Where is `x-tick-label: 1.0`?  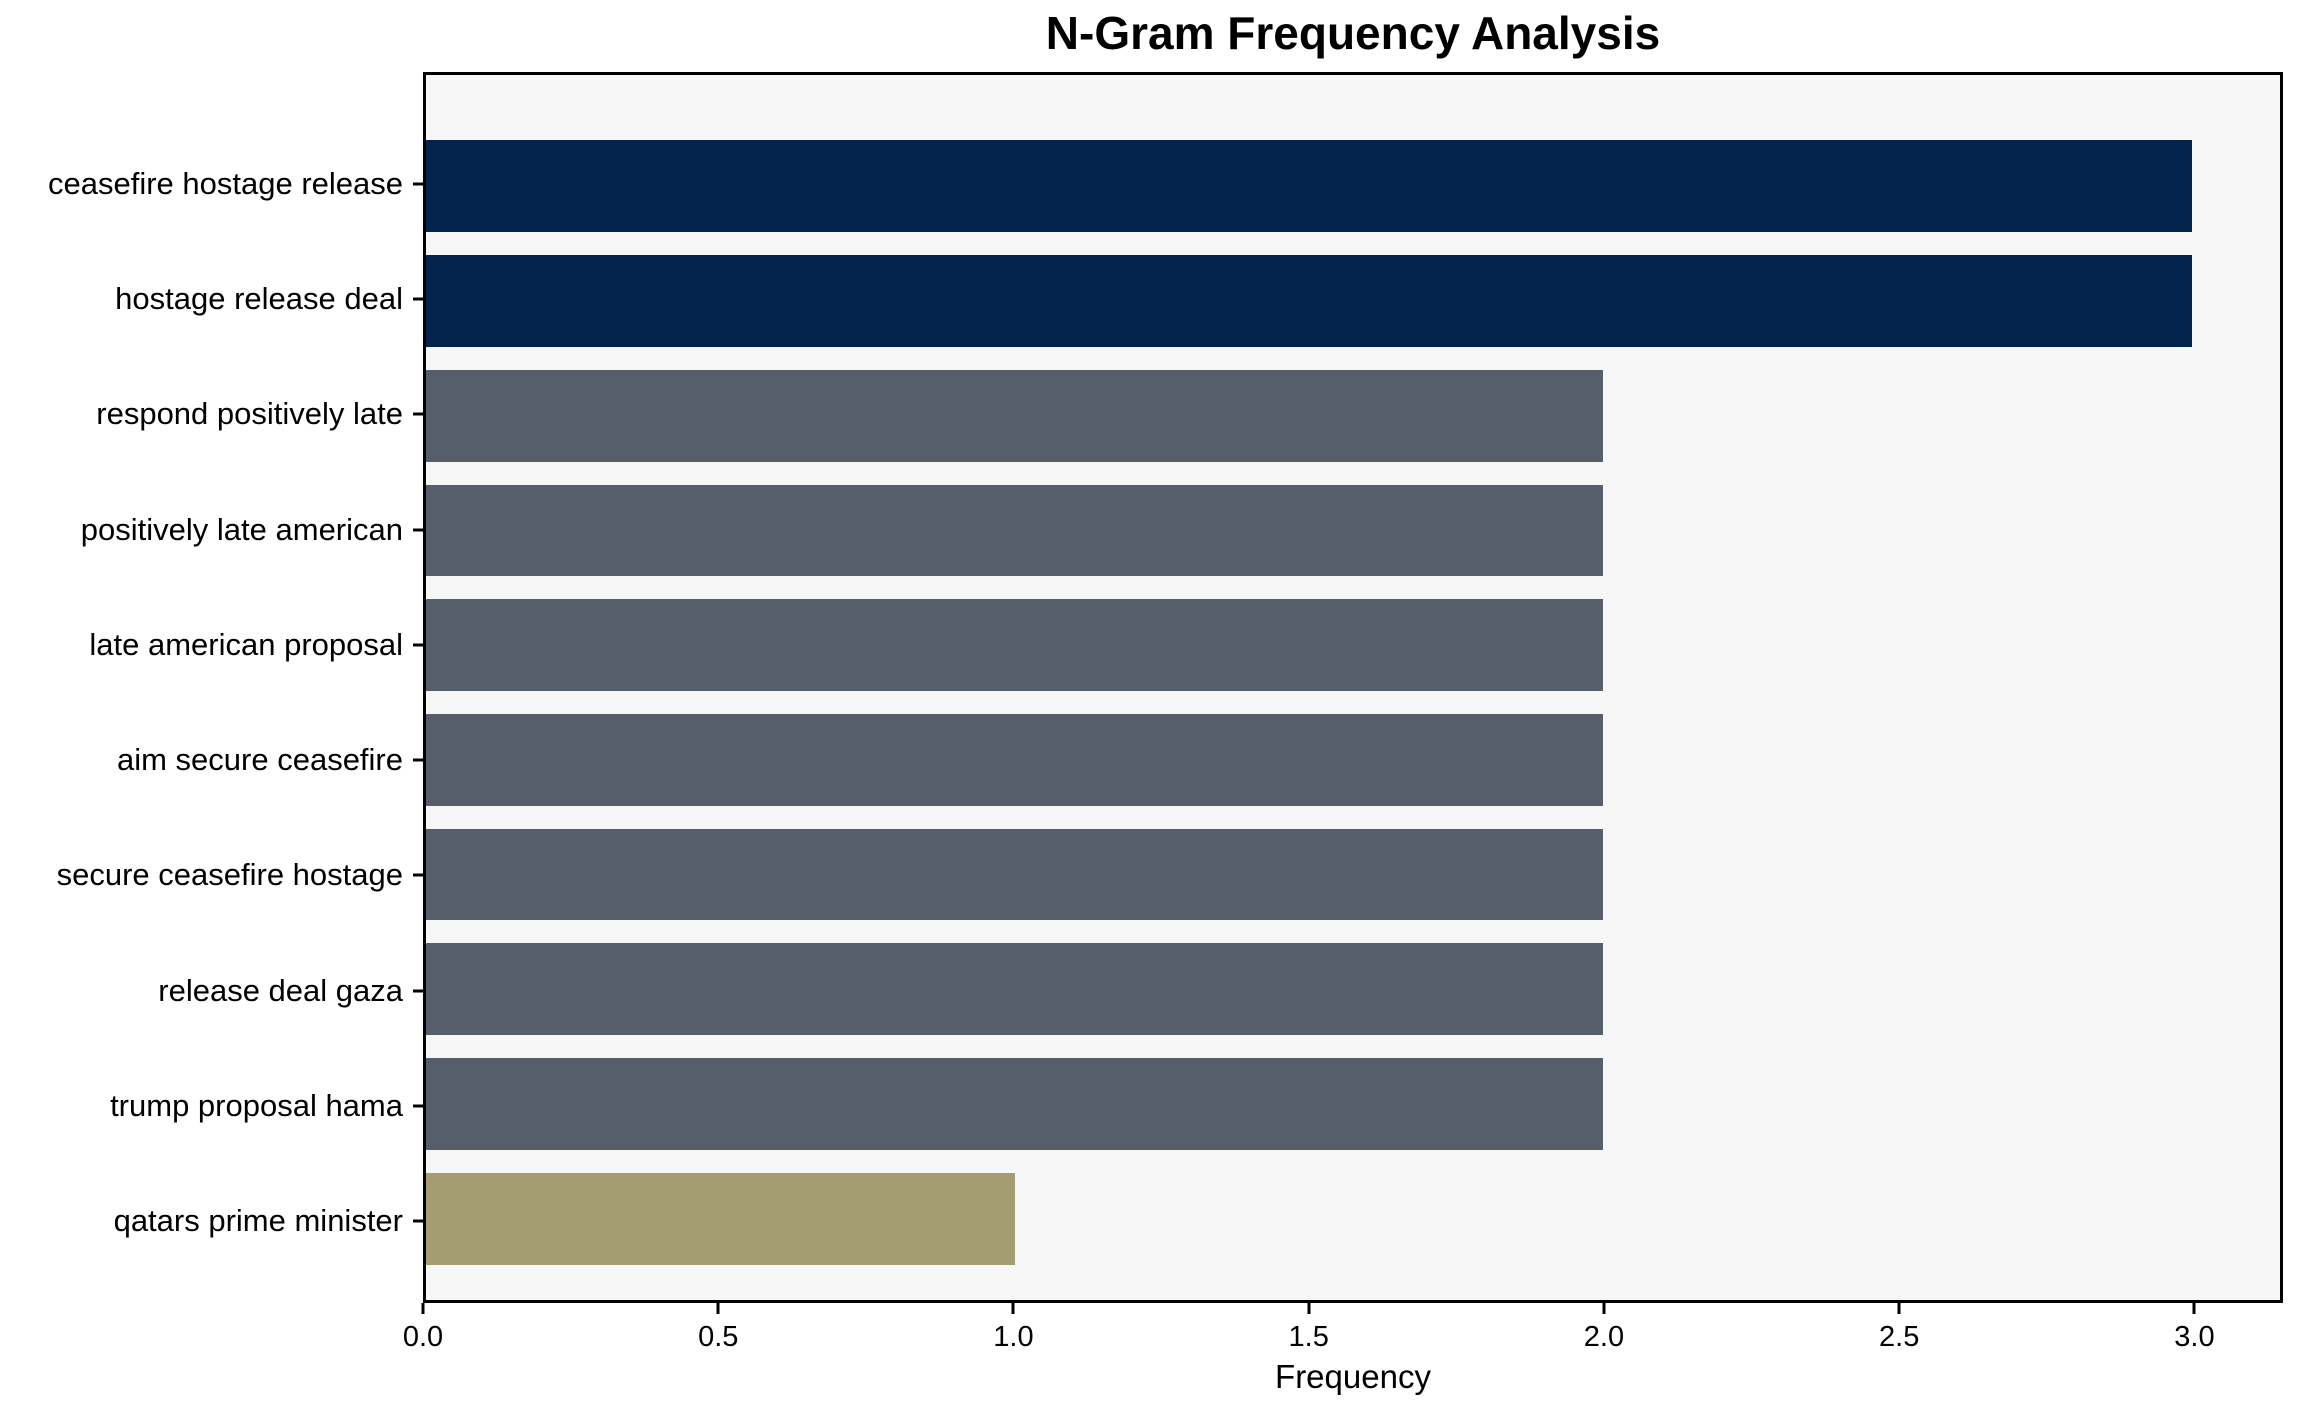 x-tick-label: 1.0 is located at coordinates (1013, 1337).